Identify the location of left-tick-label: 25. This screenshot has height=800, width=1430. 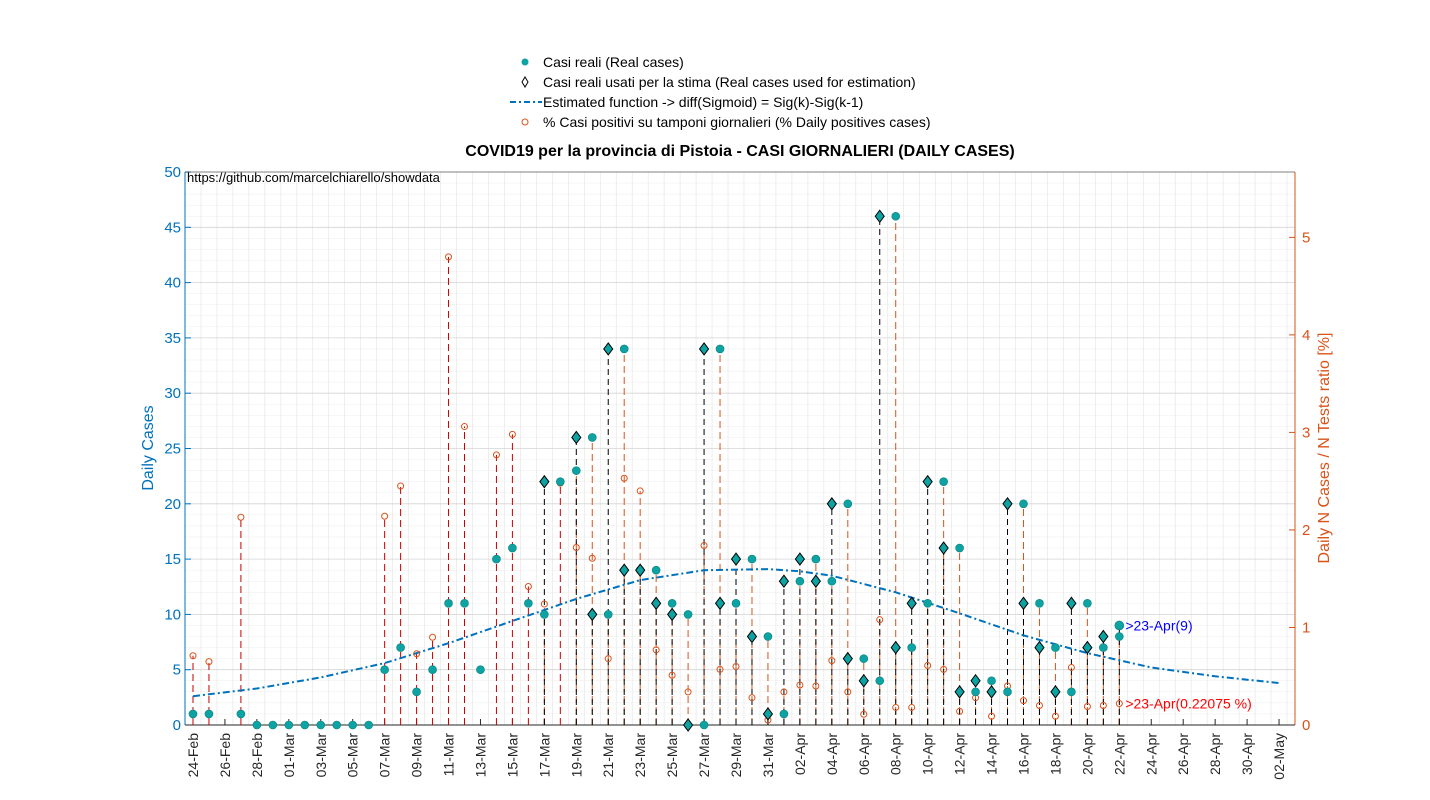
(172, 449).